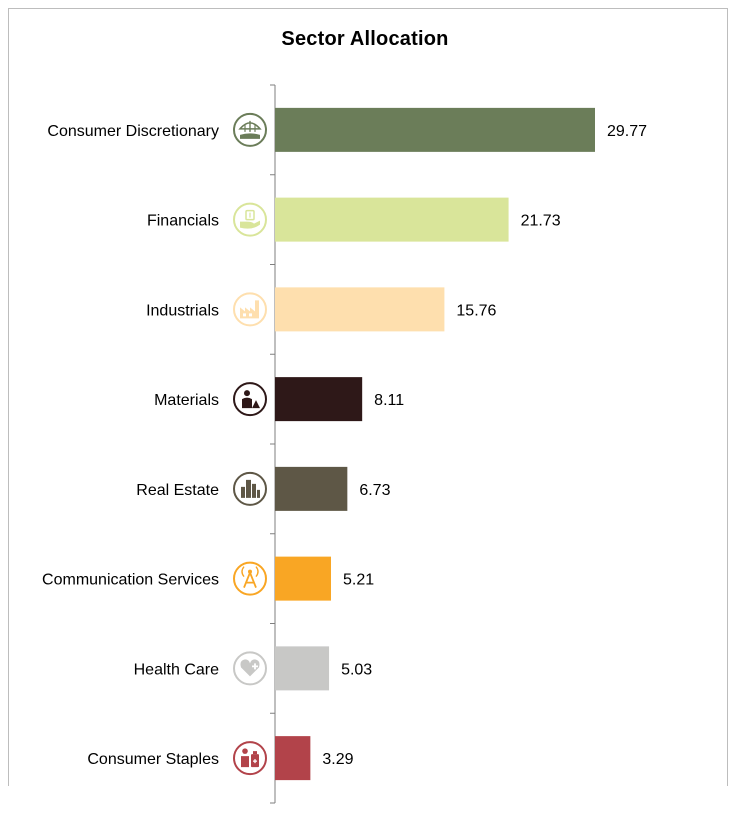 The width and height of the screenshot is (730, 817). What do you see at coordinates (153, 759) in the screenshot?
I see `category-label: Consumer Staples` at bounding box center [153, 759].